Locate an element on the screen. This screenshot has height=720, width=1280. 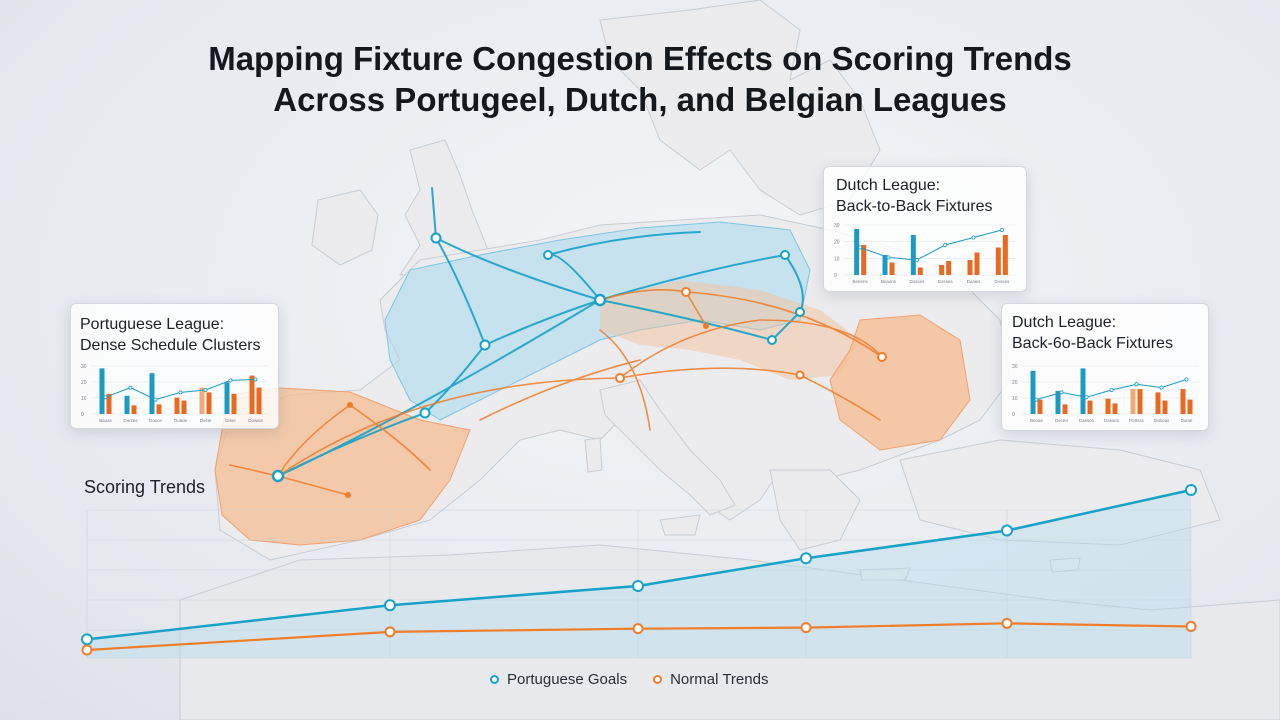
hub-porto is located at coordinates (350, 405).